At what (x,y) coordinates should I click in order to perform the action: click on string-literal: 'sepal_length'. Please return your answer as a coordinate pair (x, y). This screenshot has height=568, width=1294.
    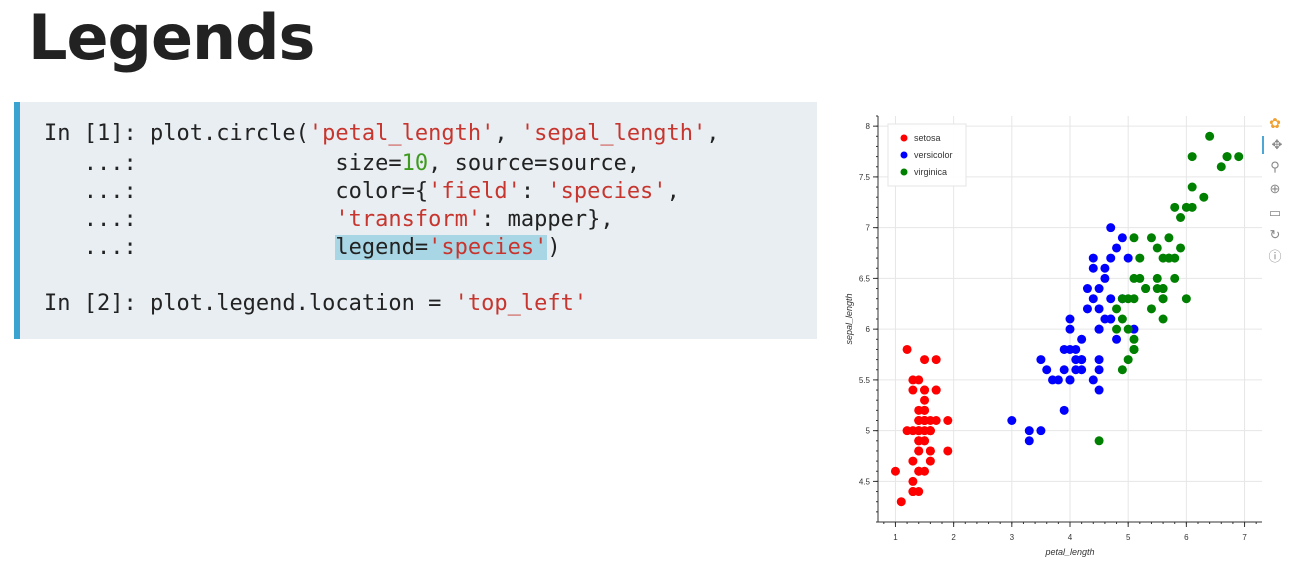
    Looking at the image, I should click on (613, 133).